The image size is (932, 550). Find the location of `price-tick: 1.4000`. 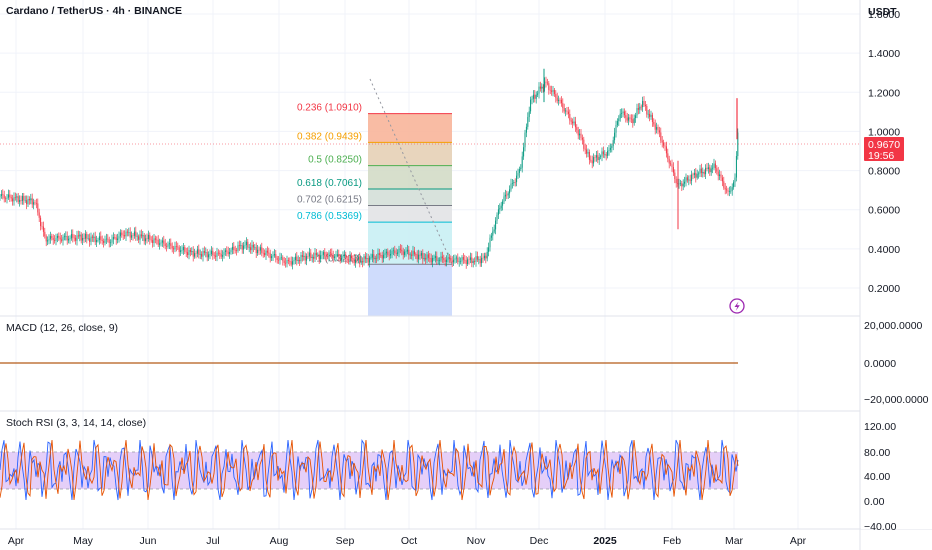

price-tick: 1.4000 is located at coordinates (884, 54).